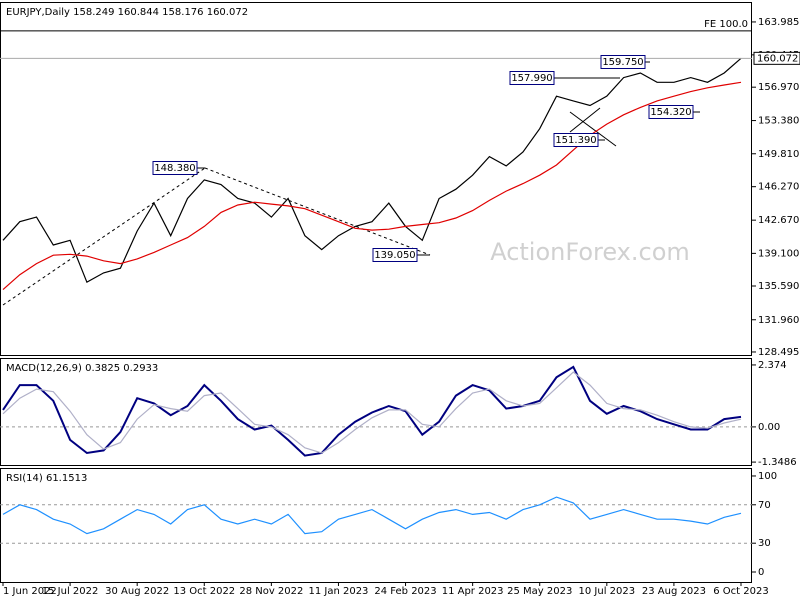 This screenshot has height=600, width=800. What do you see at coordinates (70, 591) in the screenshot?
I see `x-tick-label: 15 Jul 2022` at bounding box center [70, 591].